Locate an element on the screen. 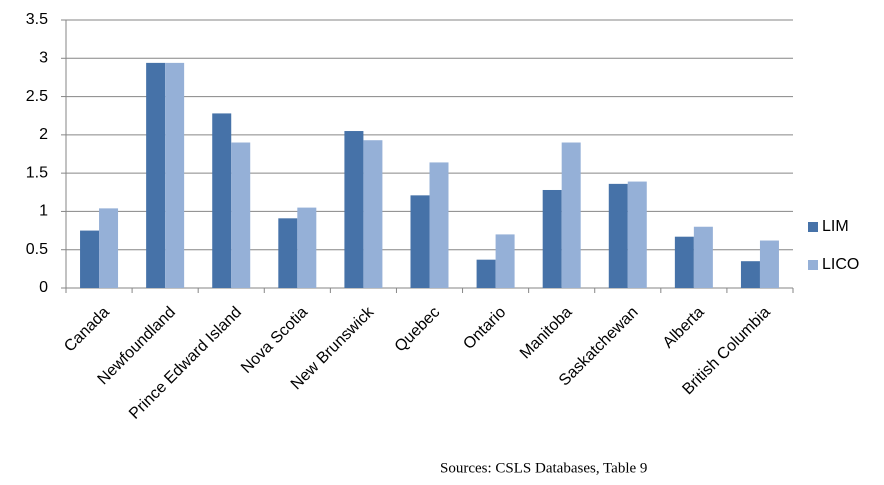 The width and height of the screenshot is (884, 485). x-tick-label: Manitoba is located at coordinates (546, 333).